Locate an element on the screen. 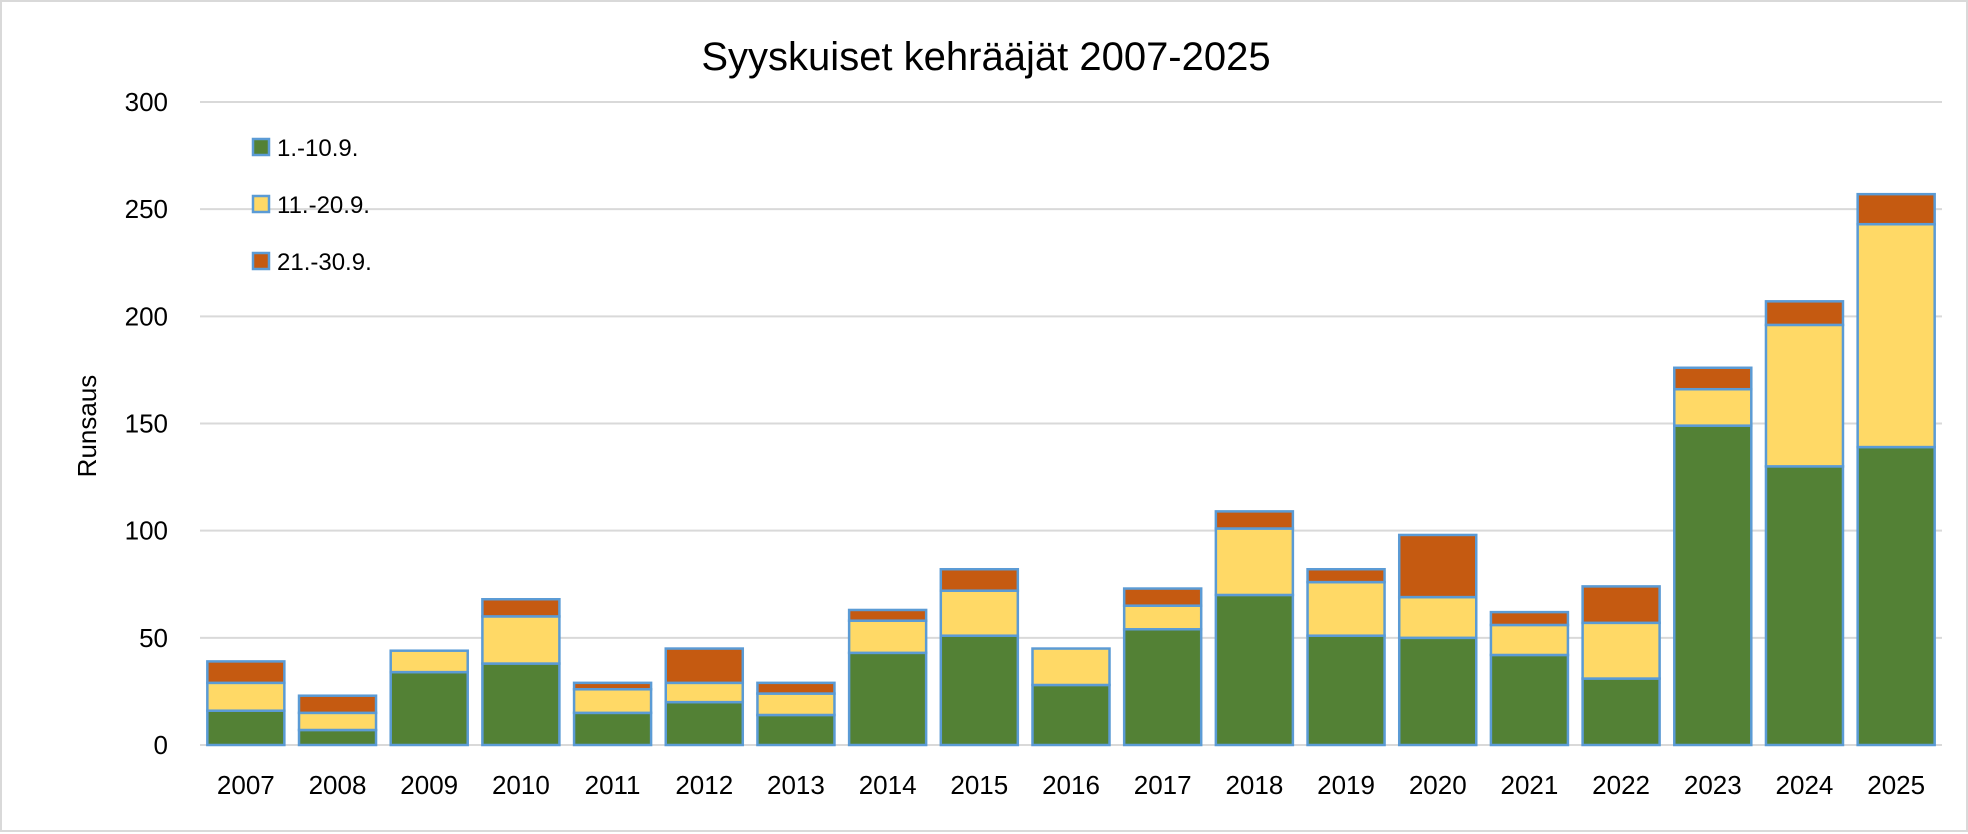  x-tick-label: 2017 is located at coordinates (1163, 785).